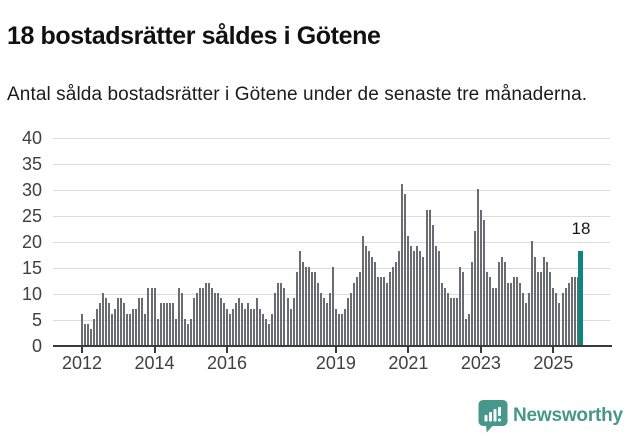 Image resolution: width=631 pixels, height=439 pixels. What do you see at coordinates (408, 363) in the screenshot?
I see `x-axis-tick-label: 2021` at bounding box center [408, 363].